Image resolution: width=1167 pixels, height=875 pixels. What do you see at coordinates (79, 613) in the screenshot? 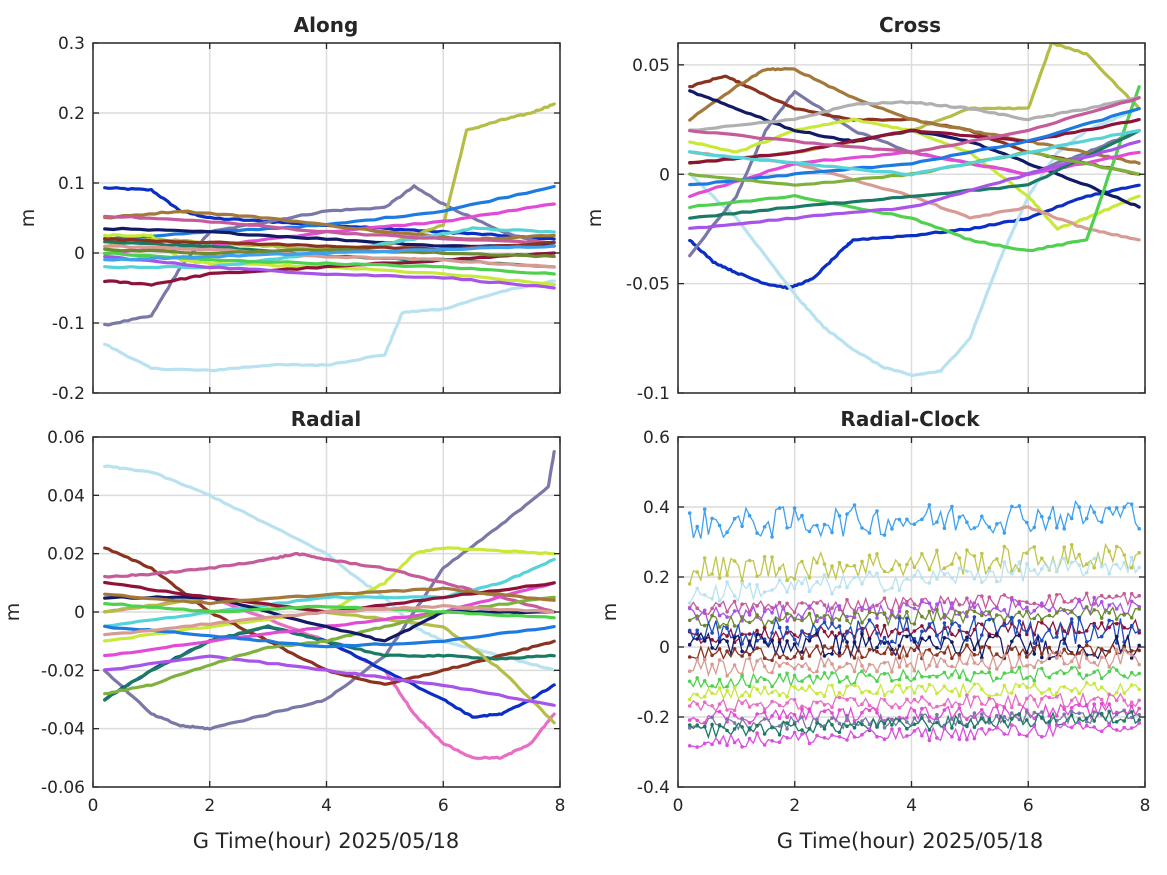
I see `y-tick-label: 0` at bounding box center [79, 613].